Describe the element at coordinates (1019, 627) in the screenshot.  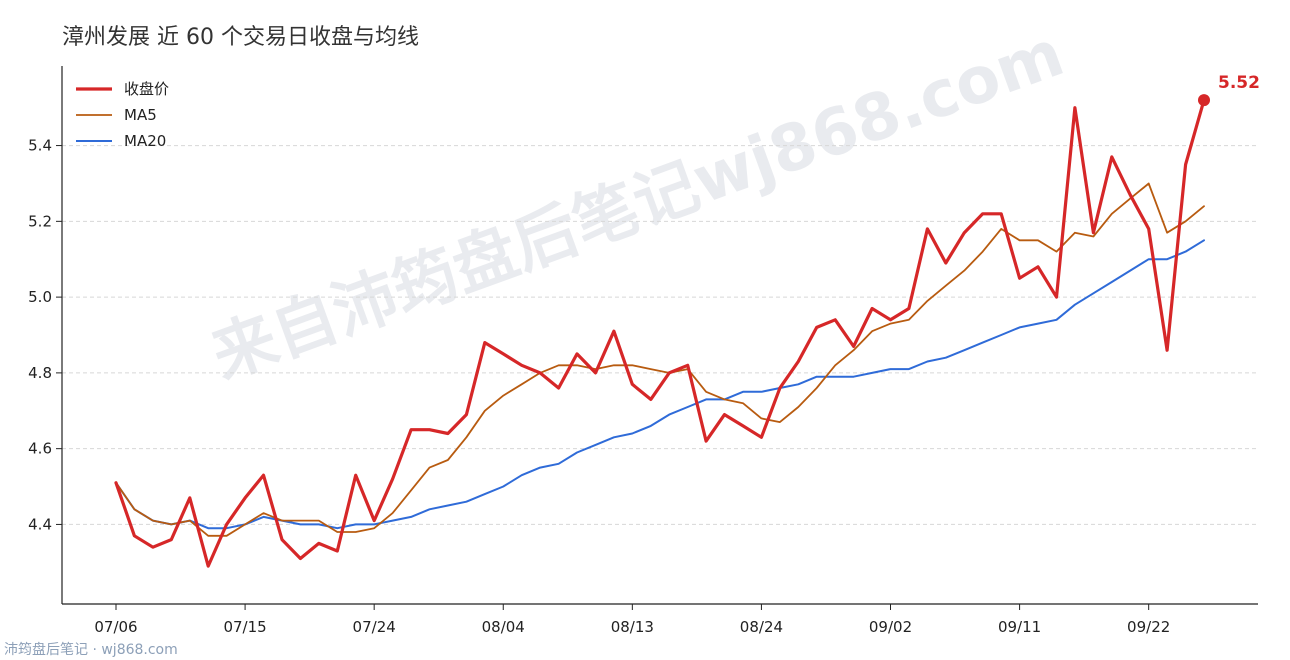
I see `x-tick-label: 09/11` at that location.